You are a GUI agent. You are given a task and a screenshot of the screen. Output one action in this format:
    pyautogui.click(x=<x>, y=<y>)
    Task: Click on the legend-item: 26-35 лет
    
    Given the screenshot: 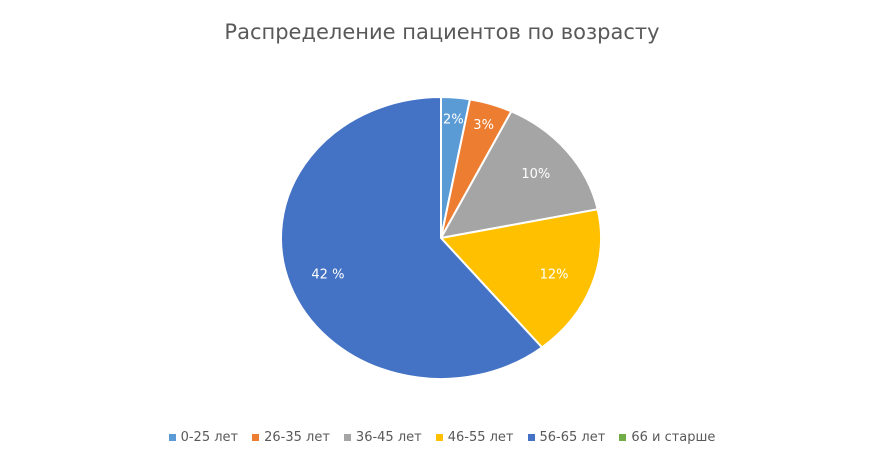 What is the action you would take?
    pyautogui.click(x=291, y=437)
    